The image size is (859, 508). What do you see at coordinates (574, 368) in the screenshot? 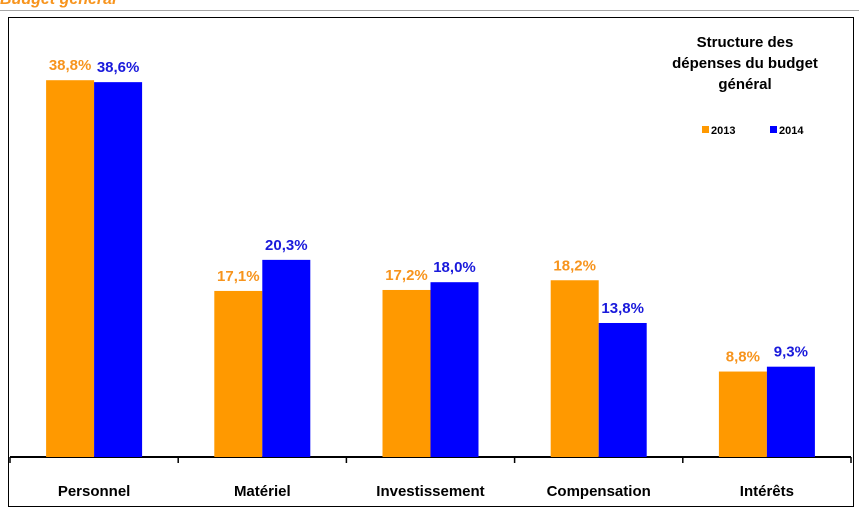
I see `bar-2013-compensation` at bounding box center [574, 368].